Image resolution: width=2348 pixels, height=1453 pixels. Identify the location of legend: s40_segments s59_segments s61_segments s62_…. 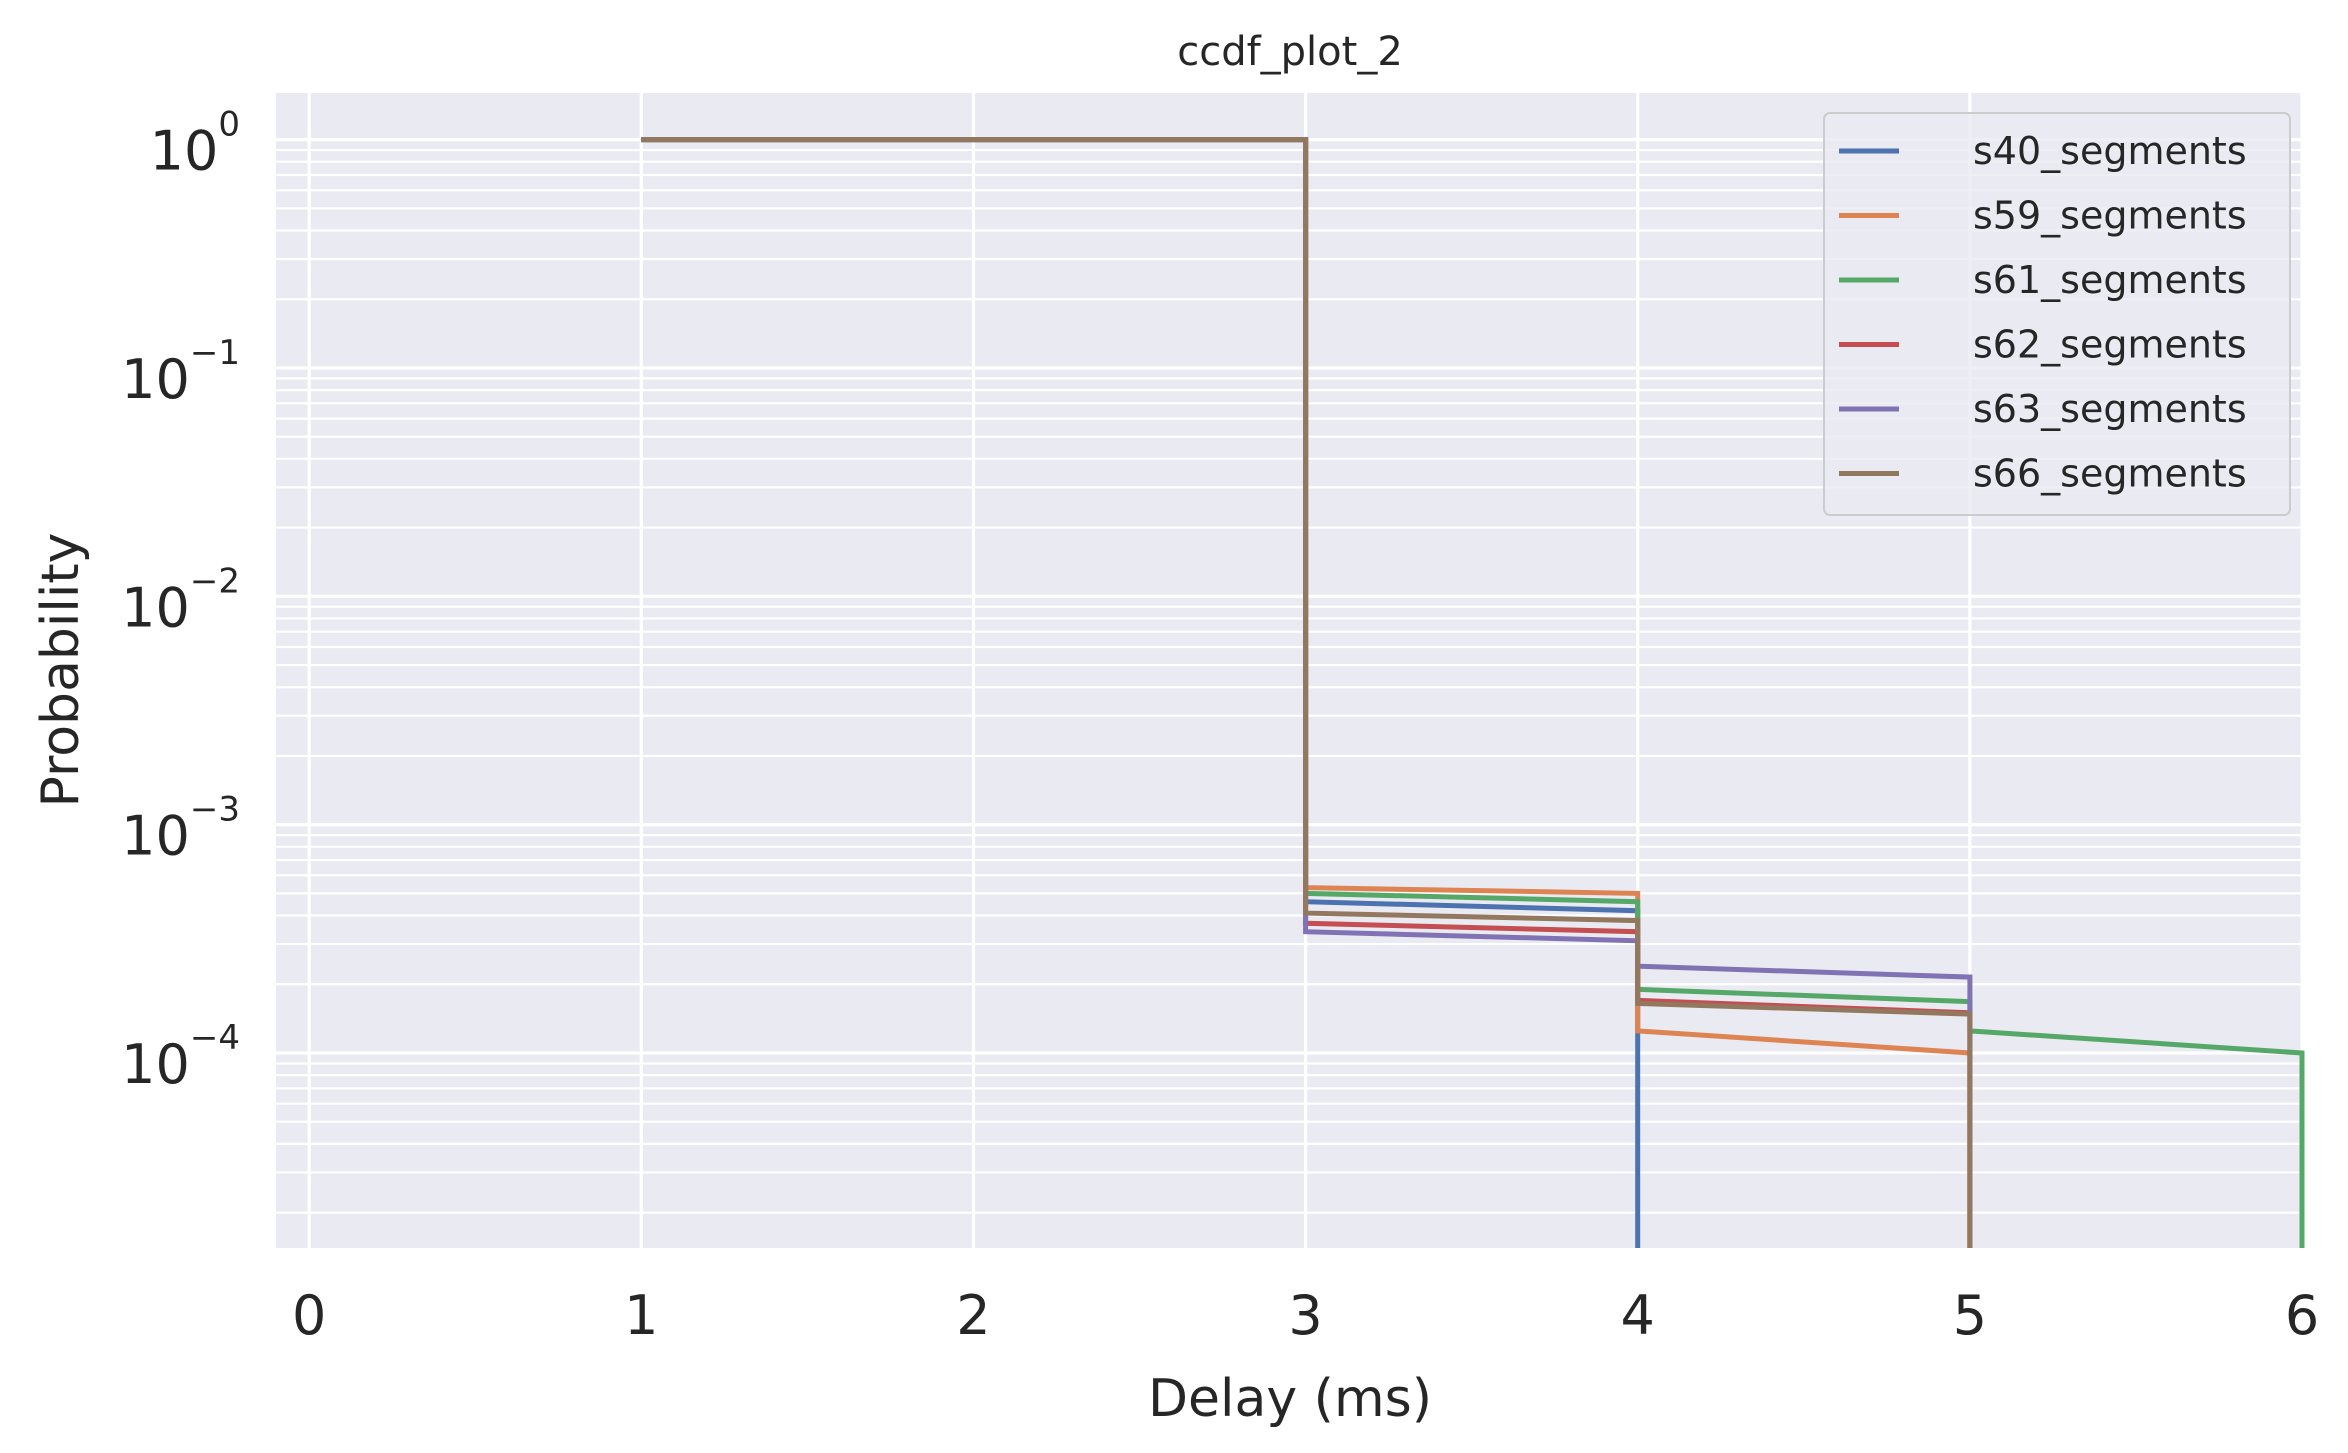
(2057, 314).